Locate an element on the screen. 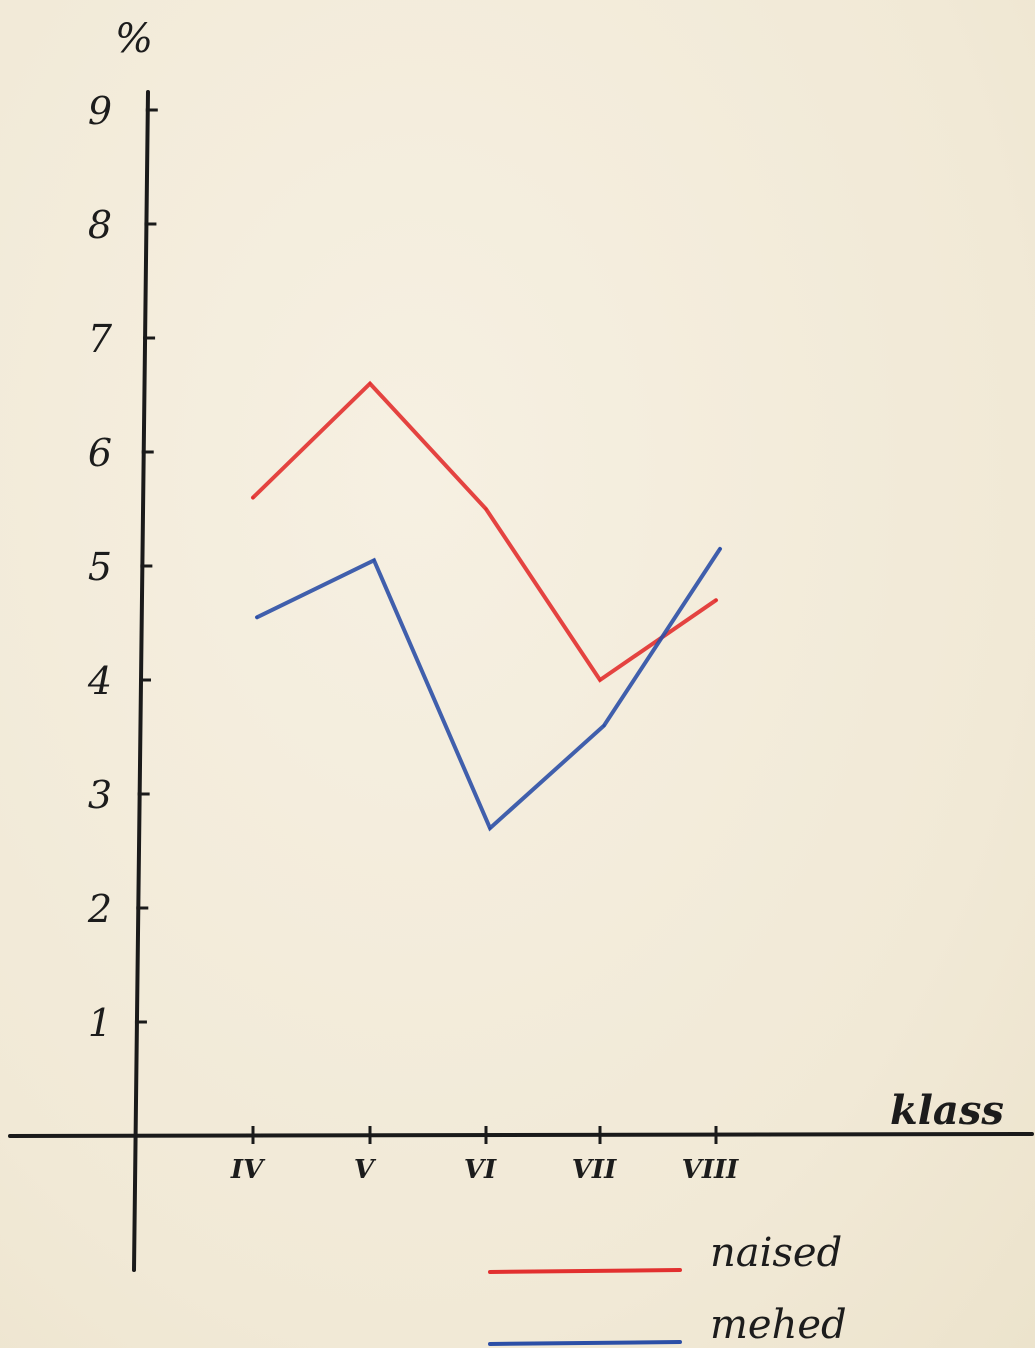 This screenshot has width=1035, height=1348. legend: naised mehed is located at coordinates (667, 1289).